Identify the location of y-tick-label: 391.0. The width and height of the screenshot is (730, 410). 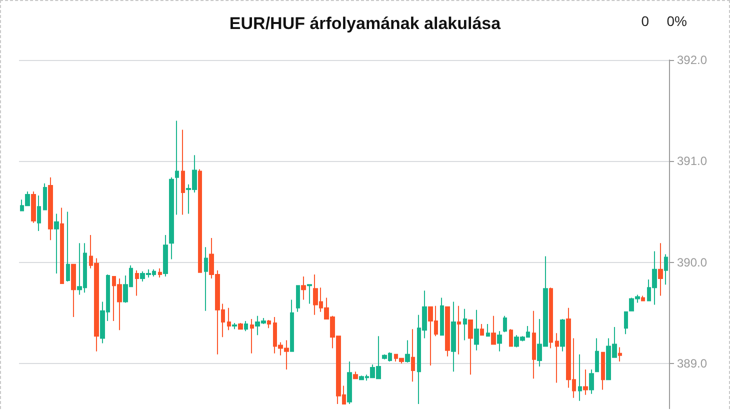
(692, 161).